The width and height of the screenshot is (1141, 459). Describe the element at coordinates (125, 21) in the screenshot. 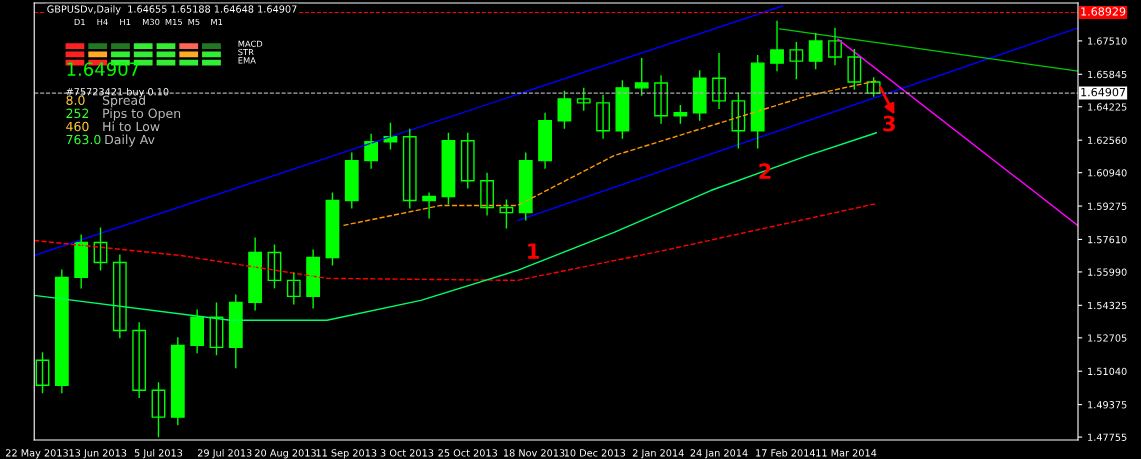

I see `annotation: H1` at that location.